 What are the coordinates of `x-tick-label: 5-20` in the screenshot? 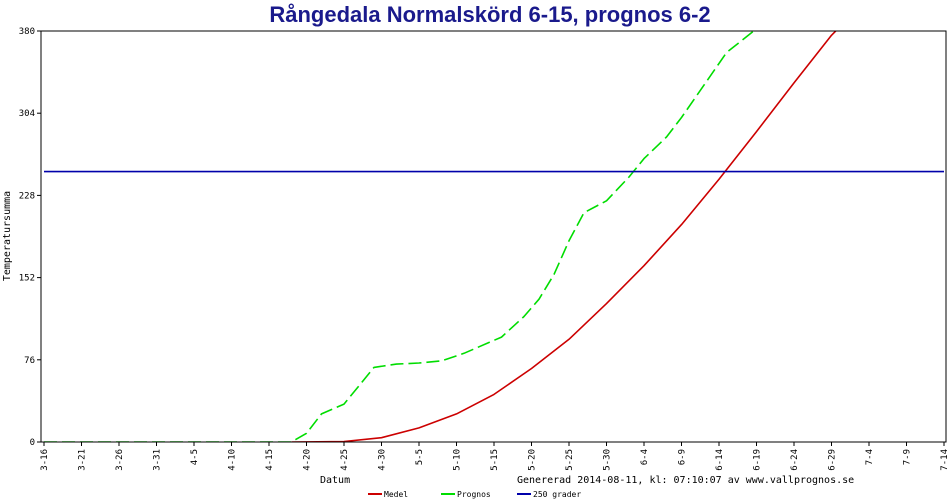 It's located at (533, 460).